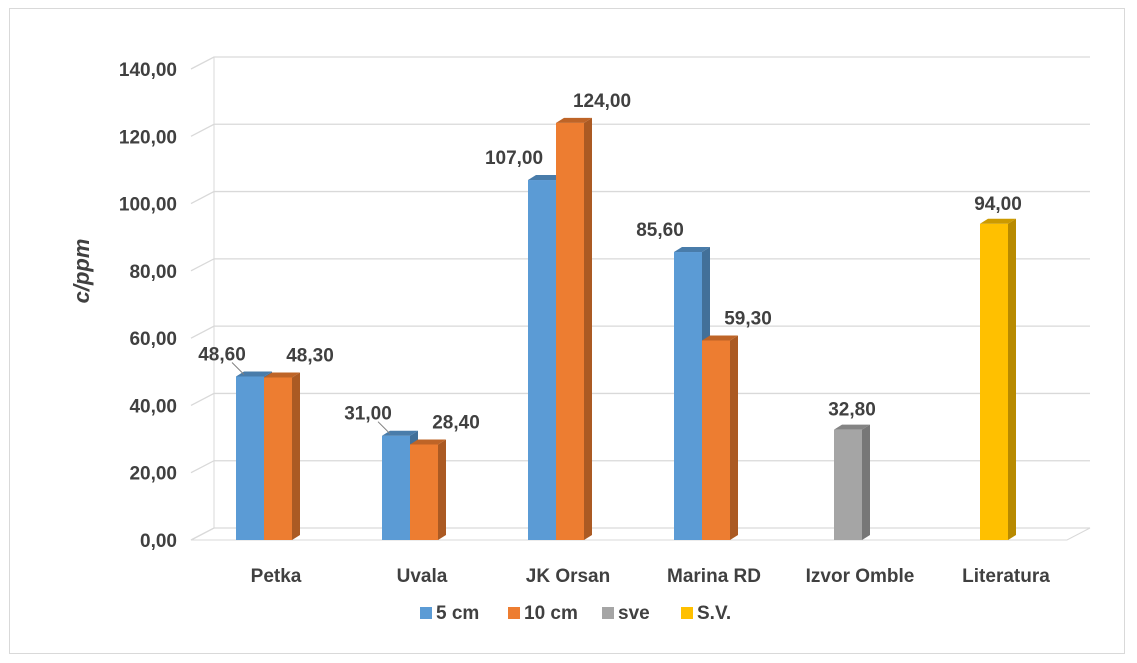  What do you see at coordinates (660, 230) in the screenshot?
I see `data-label: 85,60` at bounding box center [660, 230].